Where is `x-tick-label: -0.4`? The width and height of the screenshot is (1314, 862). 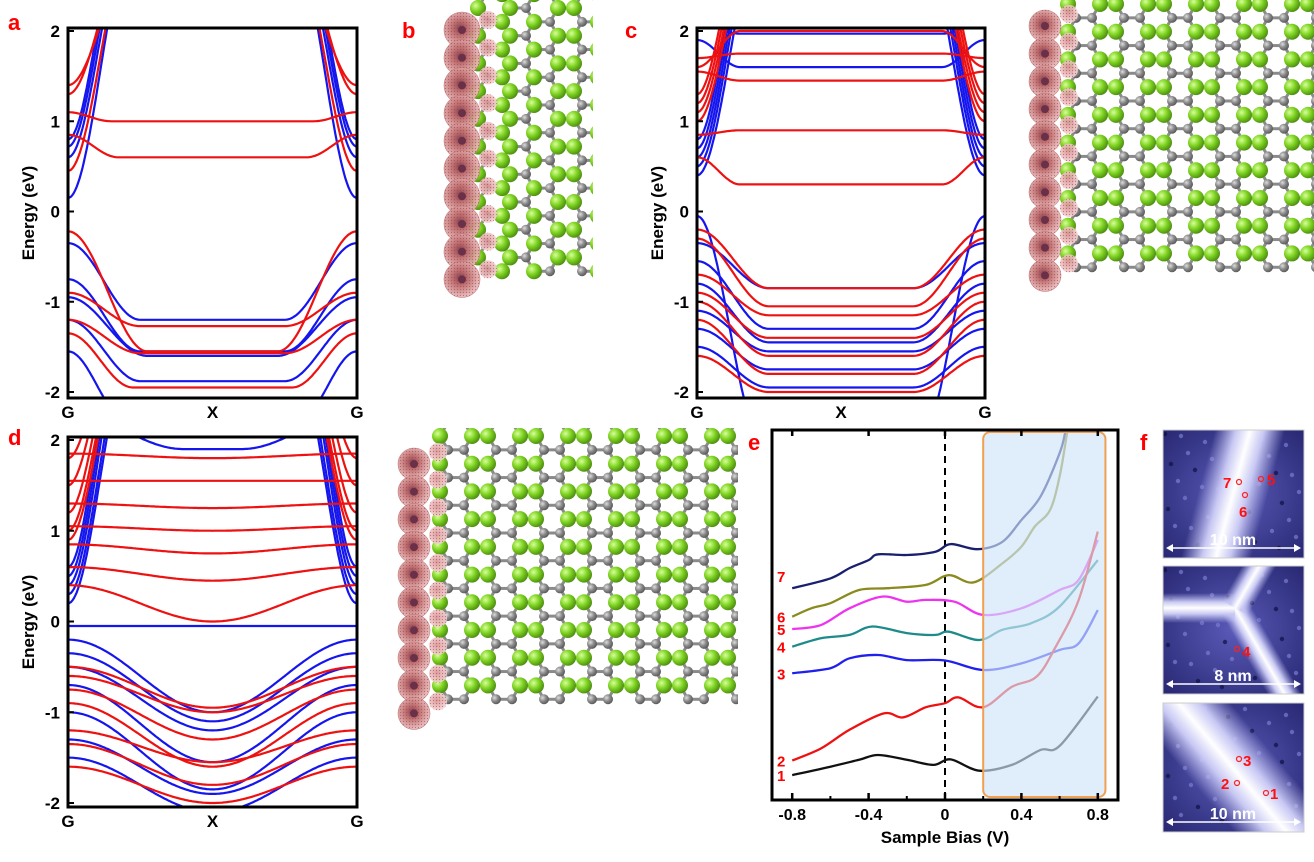 x-tick-label: -0.4 is located at coordinates (869, 815).